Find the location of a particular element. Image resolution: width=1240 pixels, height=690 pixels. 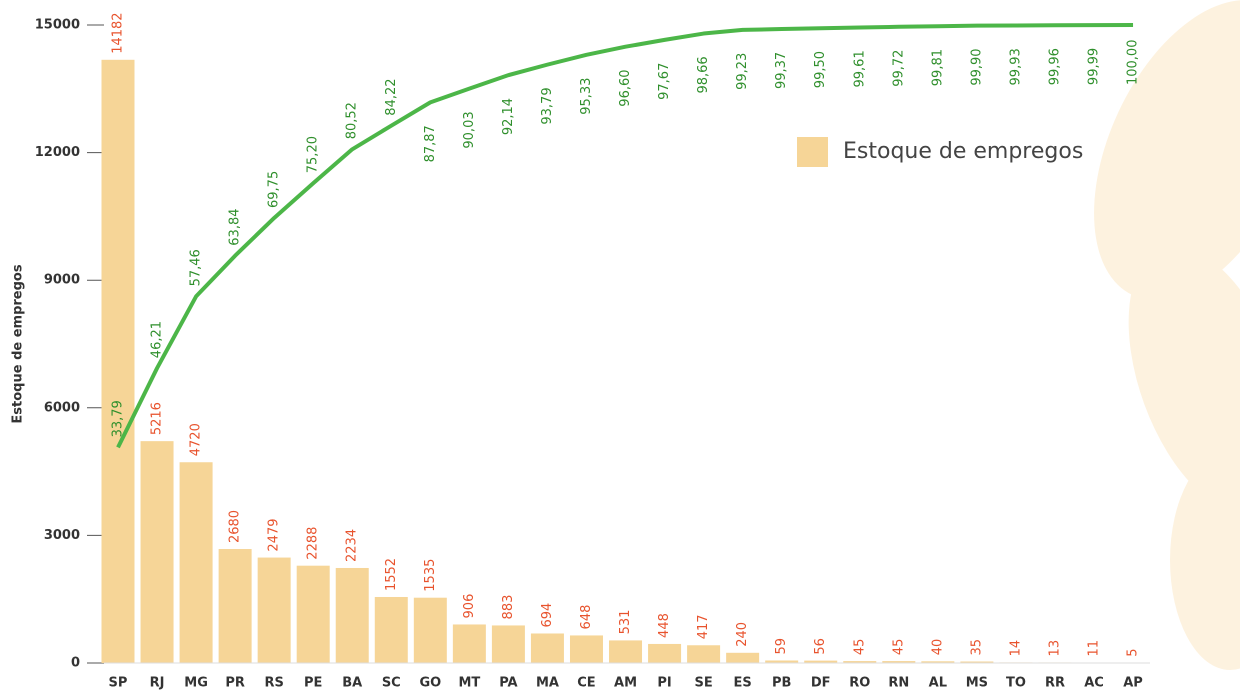

bar-value-label: 240 is located at coordinates (742, 634).